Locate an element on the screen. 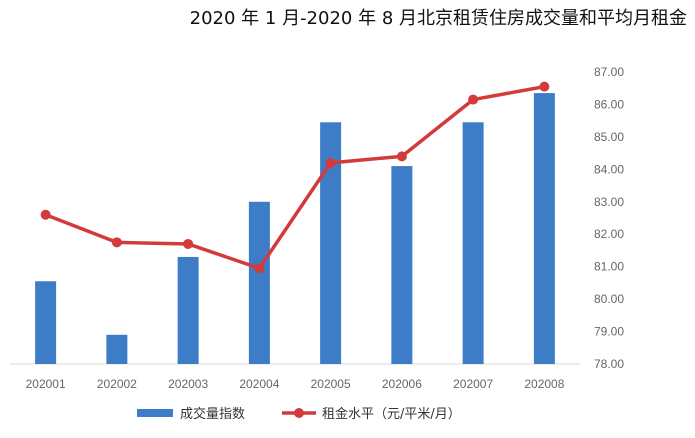 This screenshot has width=695, height=438. y-tick-79.00: 79.00 is located at coordinates (609, 332).